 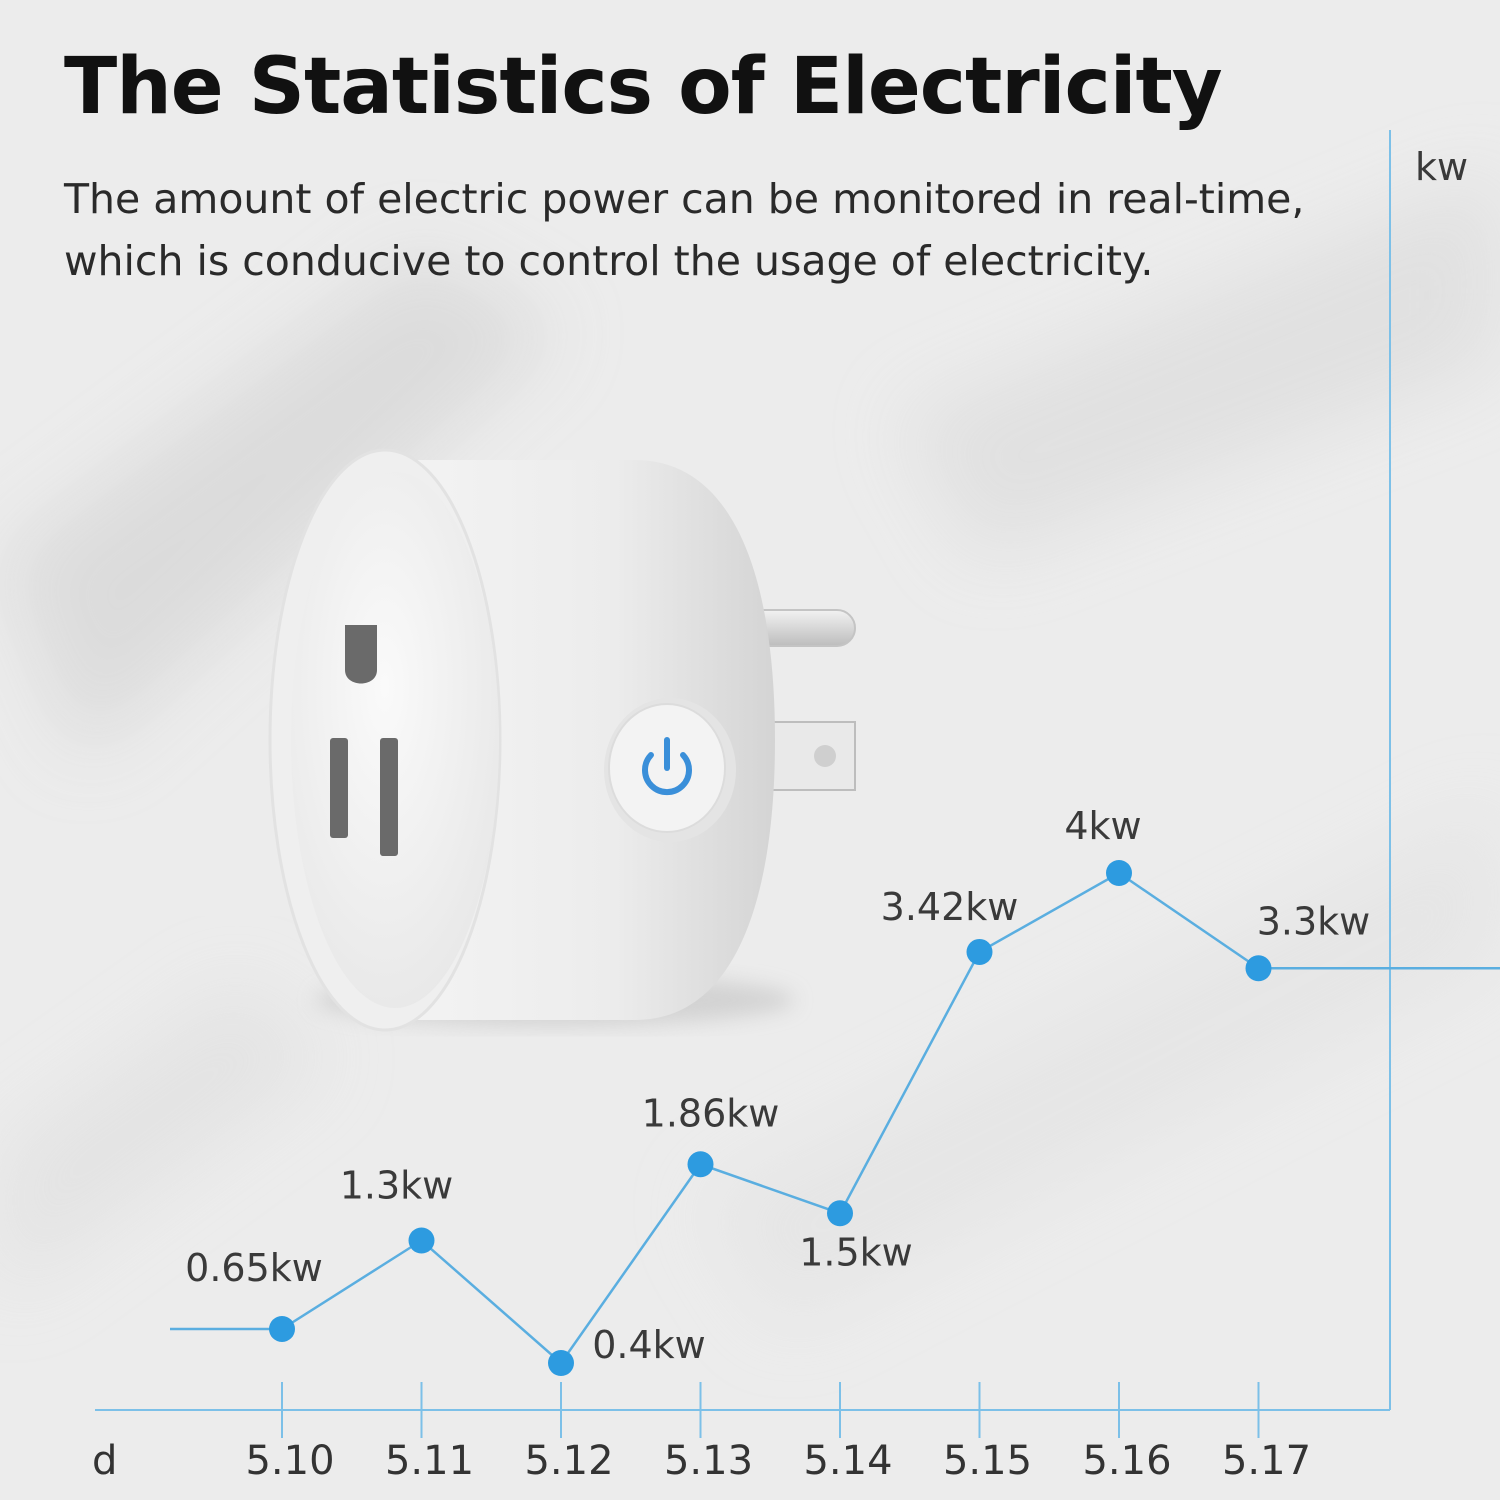 I want to click on data-label: 3.42kw, so click(x=950, y=907).